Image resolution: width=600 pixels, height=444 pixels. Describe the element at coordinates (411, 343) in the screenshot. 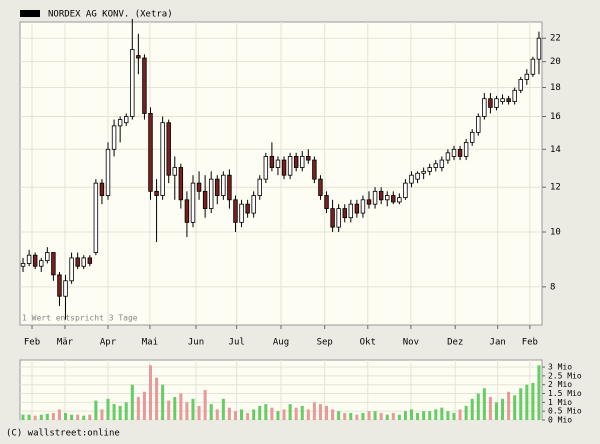

I see `x-tick-label: Nov` at that location.